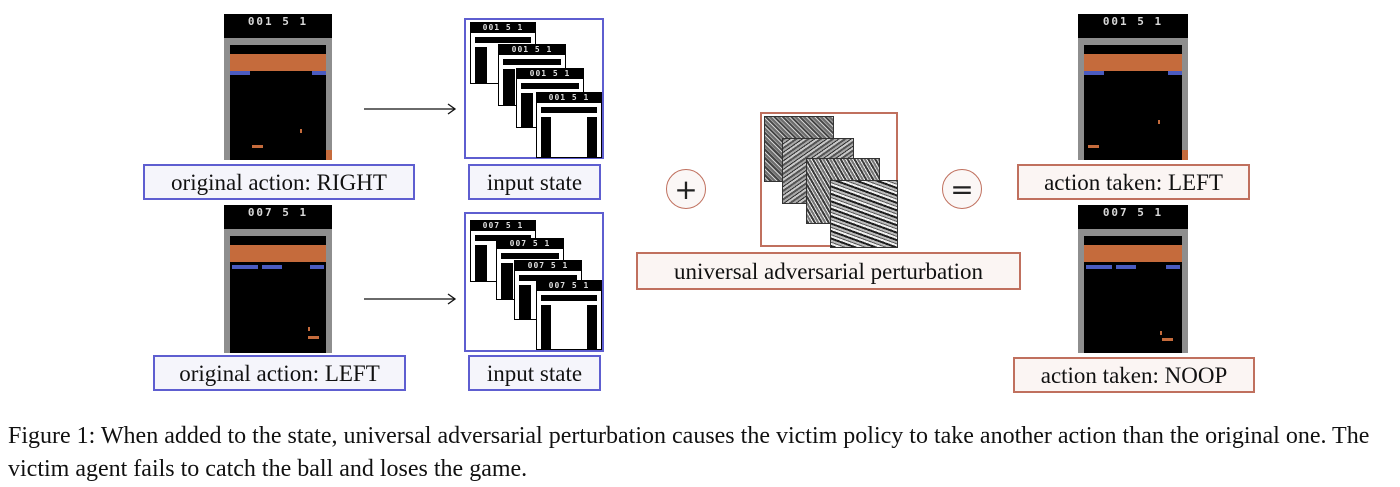  What do you see at coordinates (569, 315) in the screenshot?
I see `stacked-frame: 007 5 1` at bounding box center [569, 315].